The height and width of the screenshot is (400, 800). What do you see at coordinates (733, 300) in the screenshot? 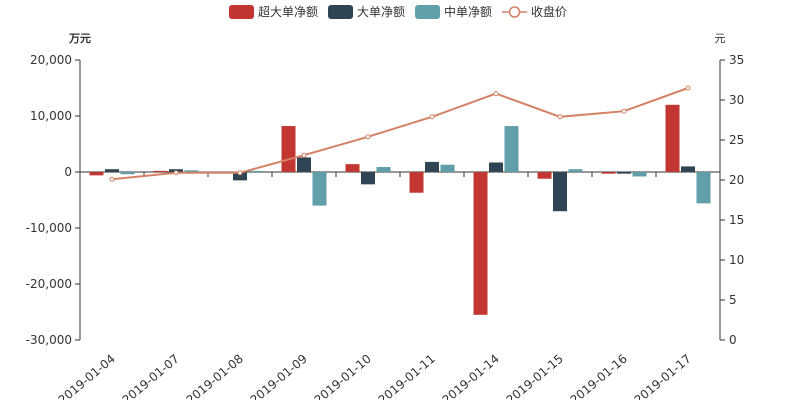
I see `y-right-tick-label: 5` at bounding box center [733, 300].